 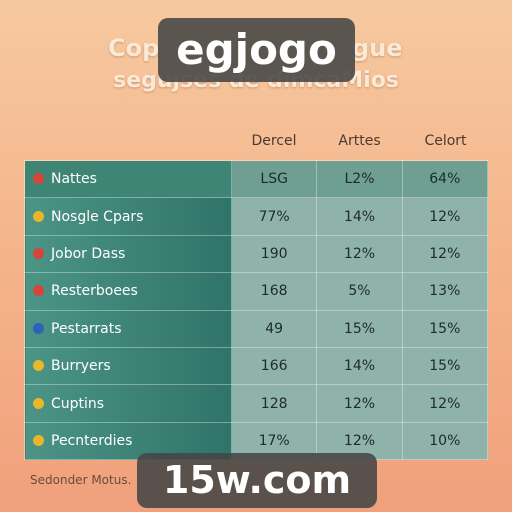 I want to click on row-label: Jobor Dass, so click(x=88, y=253).